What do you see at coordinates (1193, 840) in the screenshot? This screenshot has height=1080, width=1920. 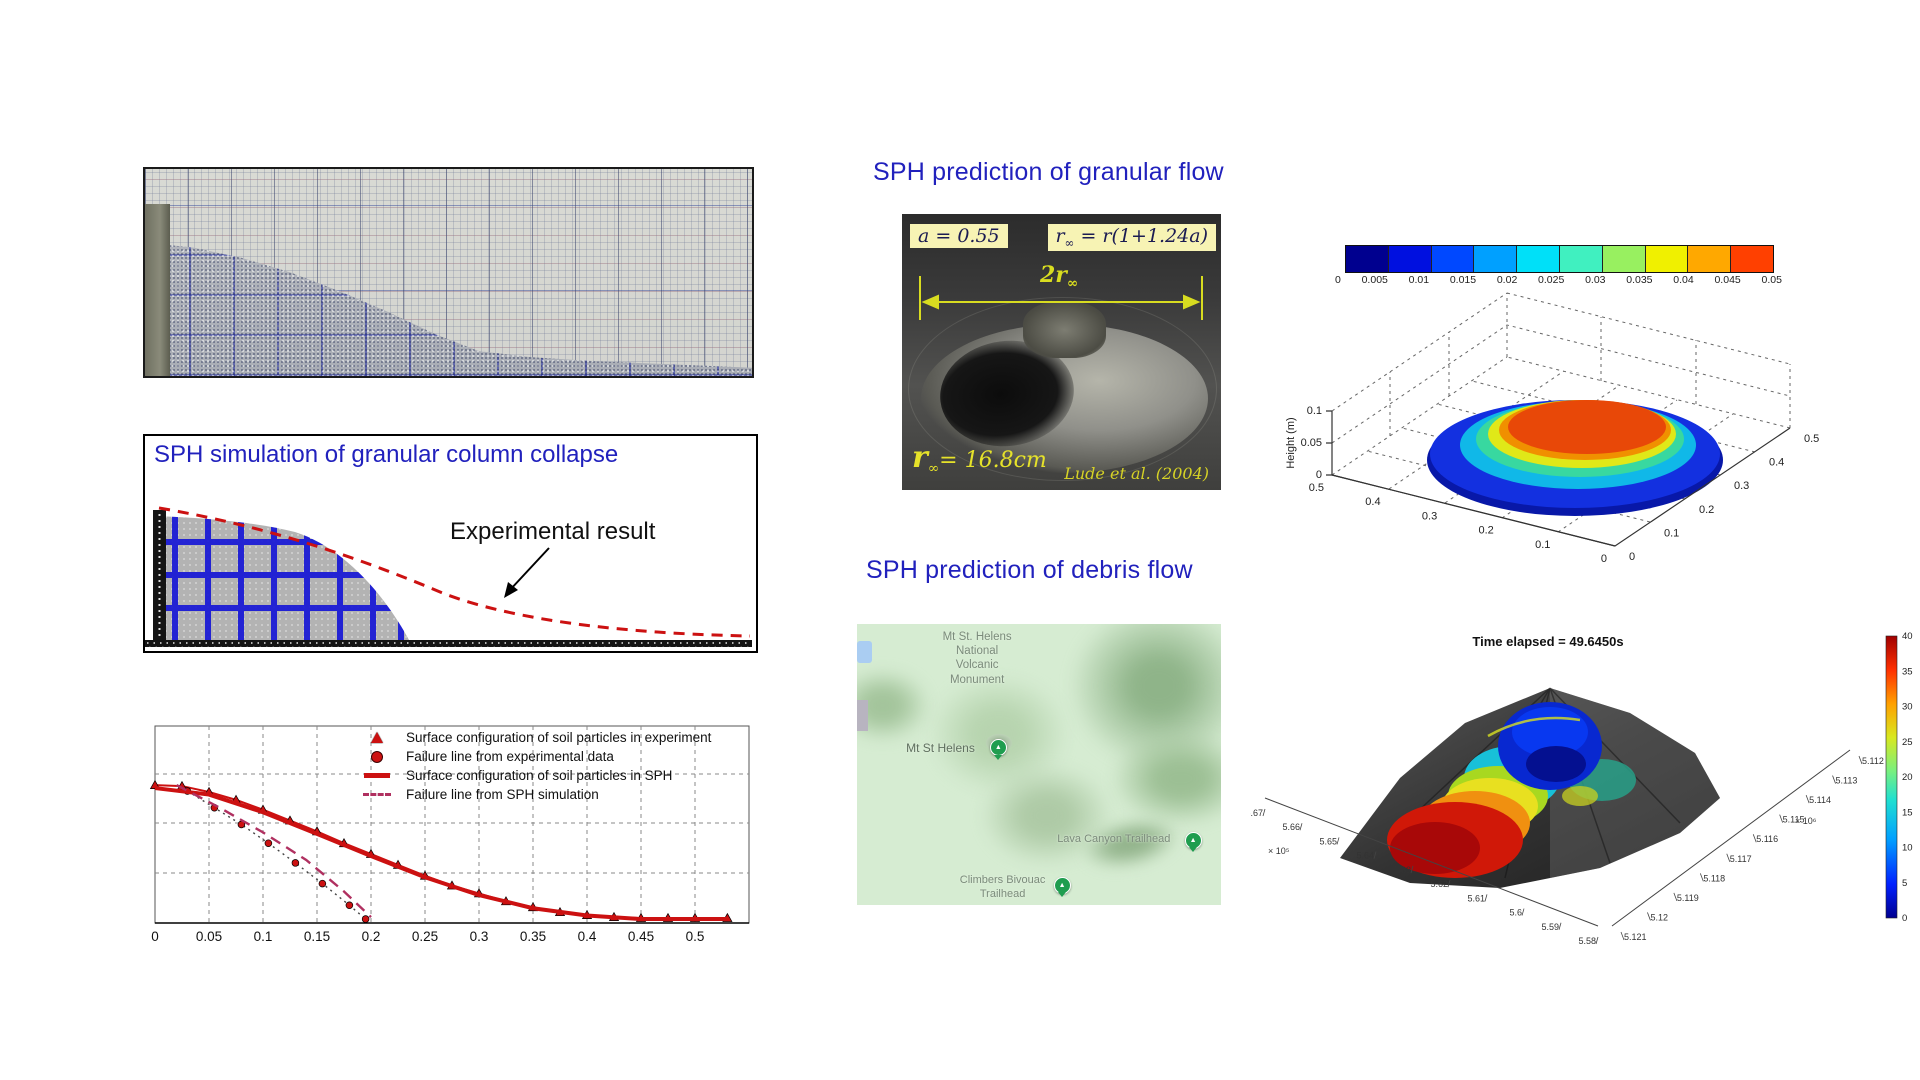 I see `map-pin-lava-canyon-icon: ▲` at bounding box center [1193, 840].